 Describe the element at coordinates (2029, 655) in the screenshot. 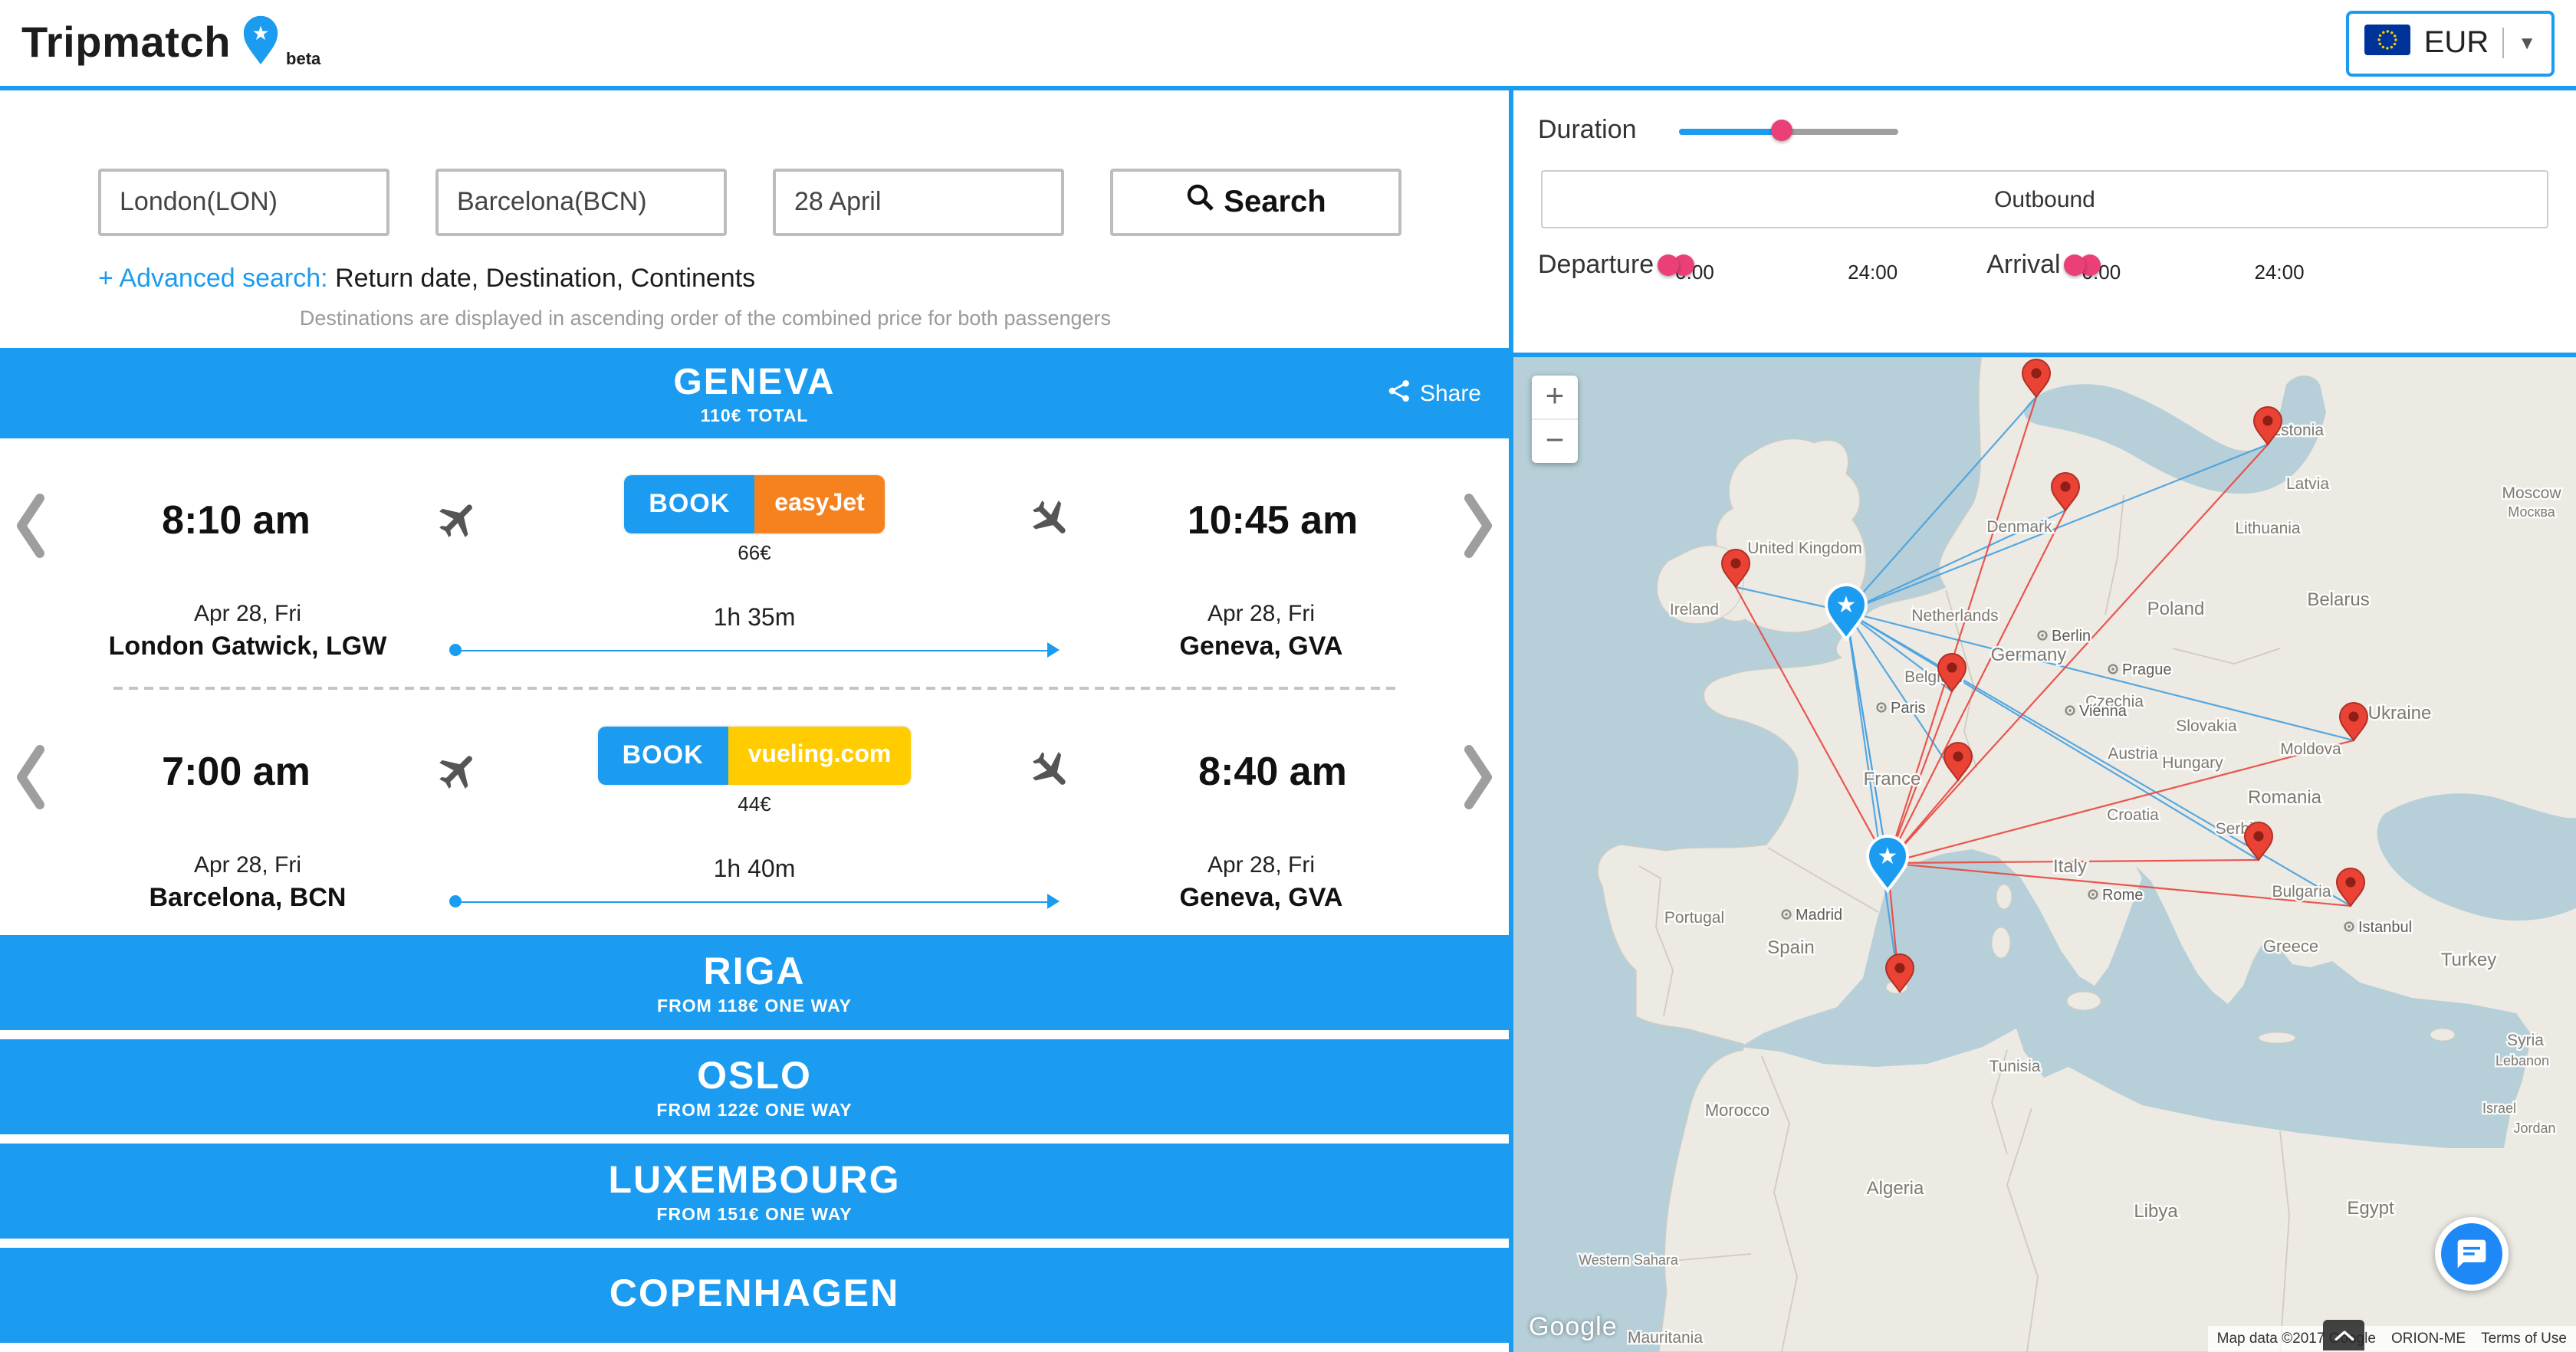

I see `country-label: Germany` at that location.